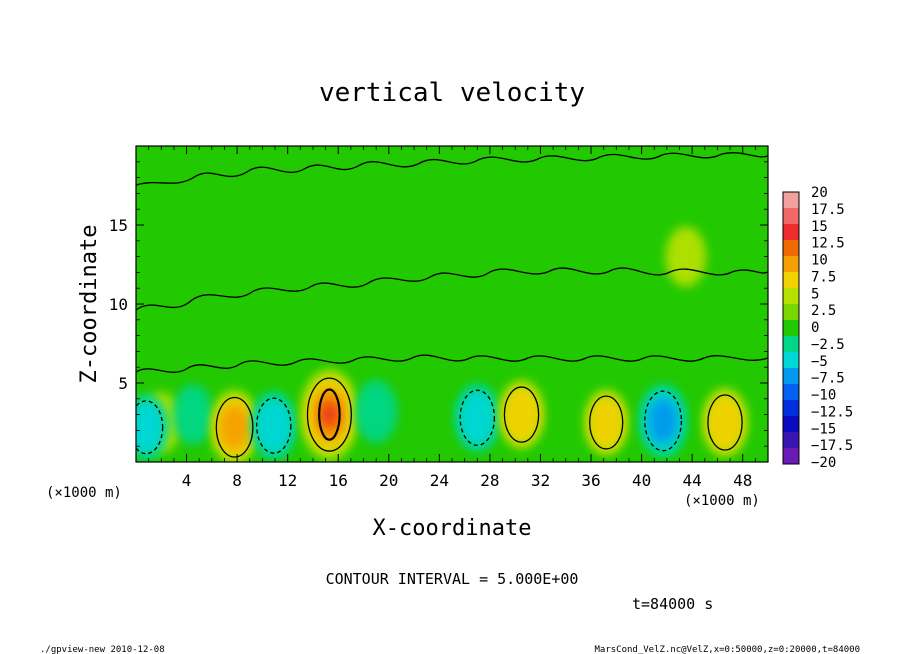 The width and height of the screenshot is (904, 654). I want to click on colorbar-label: −5, so click(819, 362).